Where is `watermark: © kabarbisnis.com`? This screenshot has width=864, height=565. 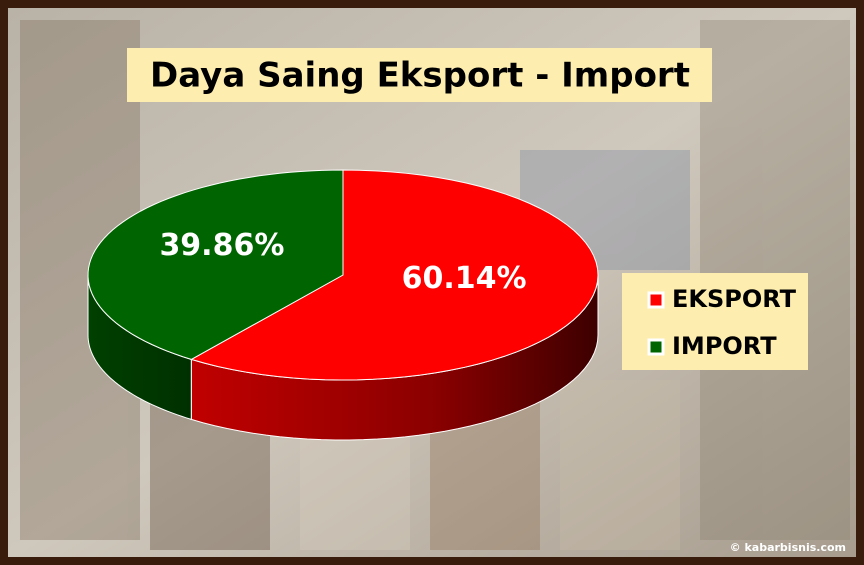
watermark: © kabarbisnis.com is located at coordinates (788, 547).